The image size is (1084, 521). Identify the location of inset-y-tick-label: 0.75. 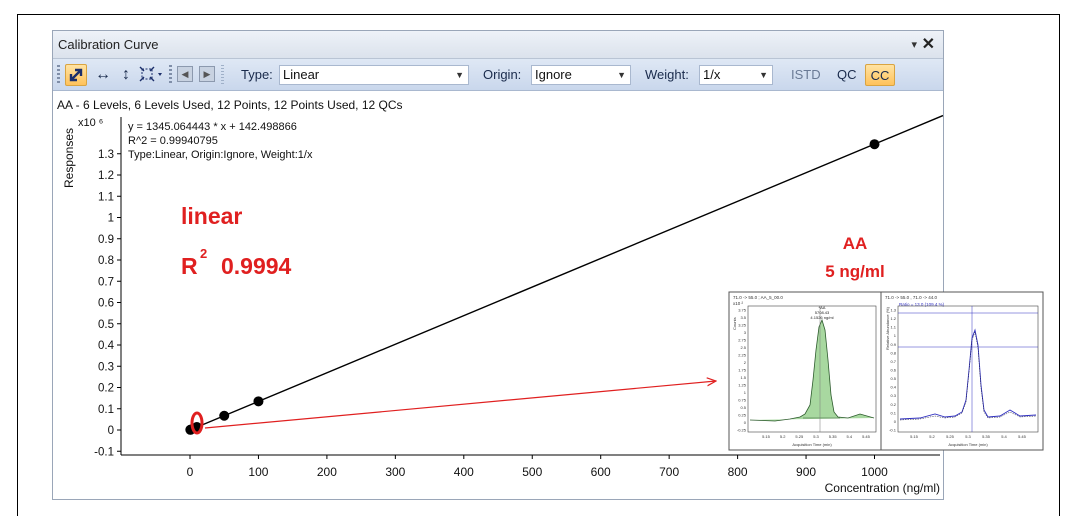
(742, 400).